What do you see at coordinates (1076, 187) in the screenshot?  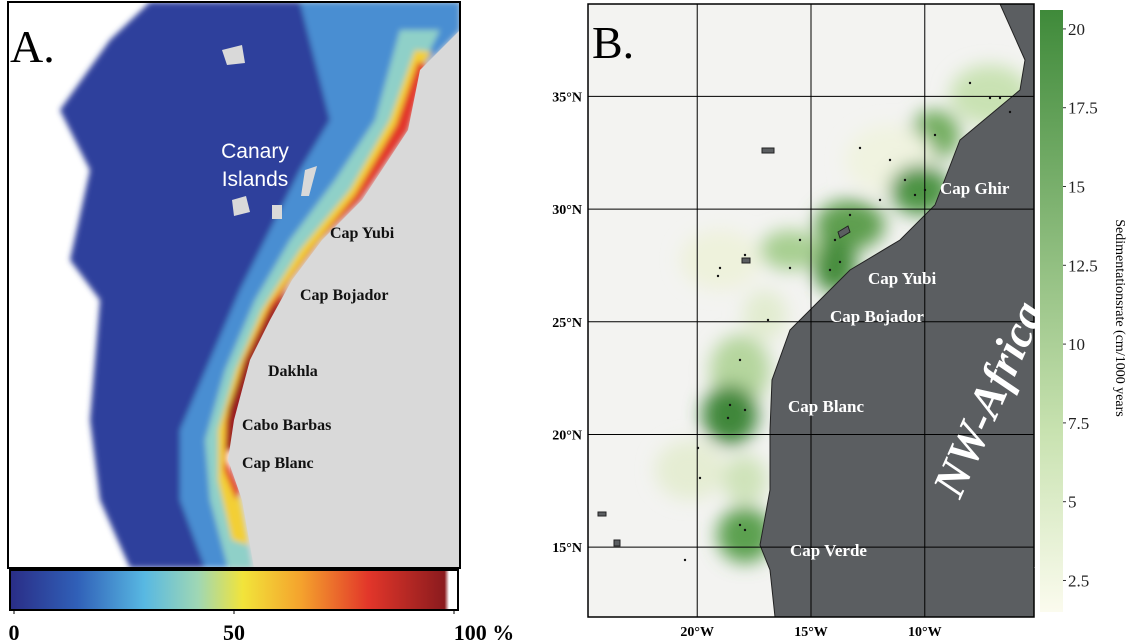 I see `colorbar-tick-label: 15` at bounding box center [1076, 187].